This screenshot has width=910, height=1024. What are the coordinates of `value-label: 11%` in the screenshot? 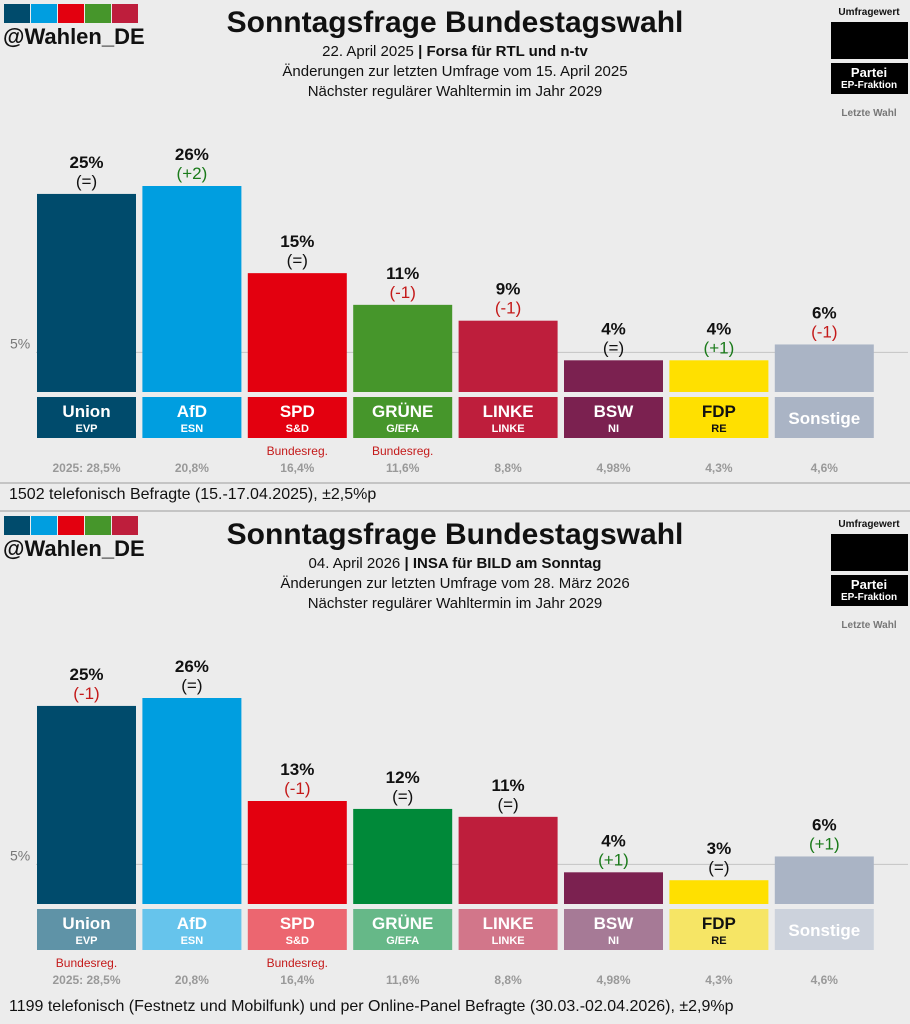 It's located at (402, 273).